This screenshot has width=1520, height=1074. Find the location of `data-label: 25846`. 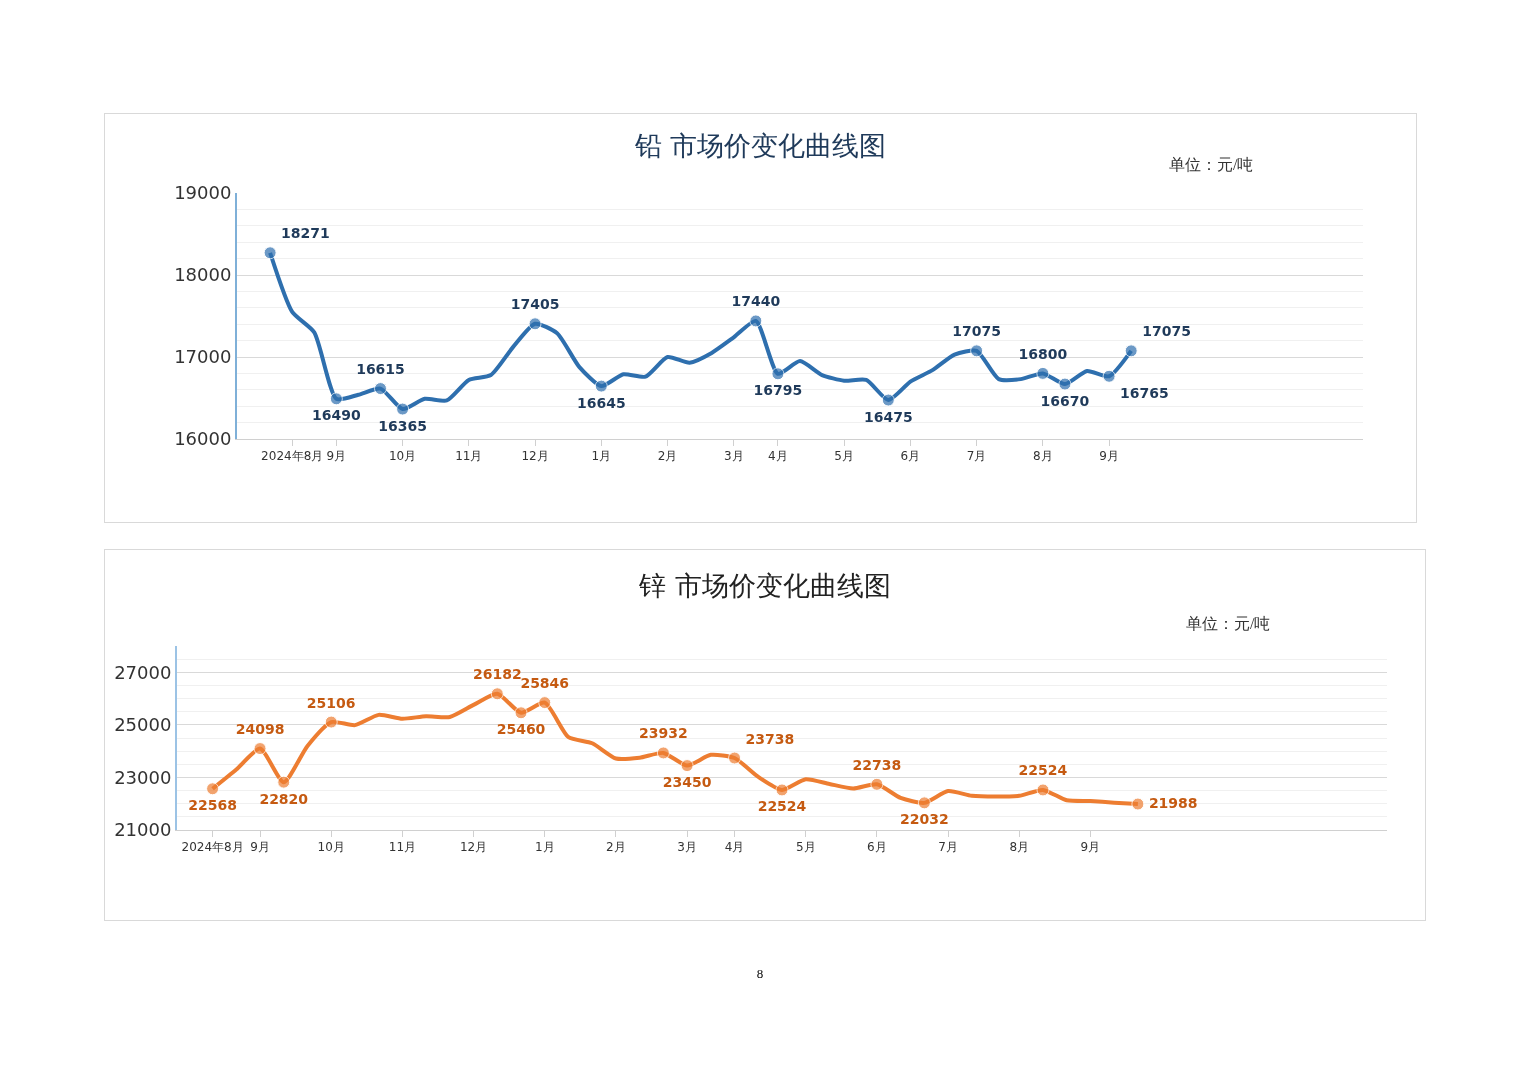

data-label: 25846 is located at coordinates (545, 683).